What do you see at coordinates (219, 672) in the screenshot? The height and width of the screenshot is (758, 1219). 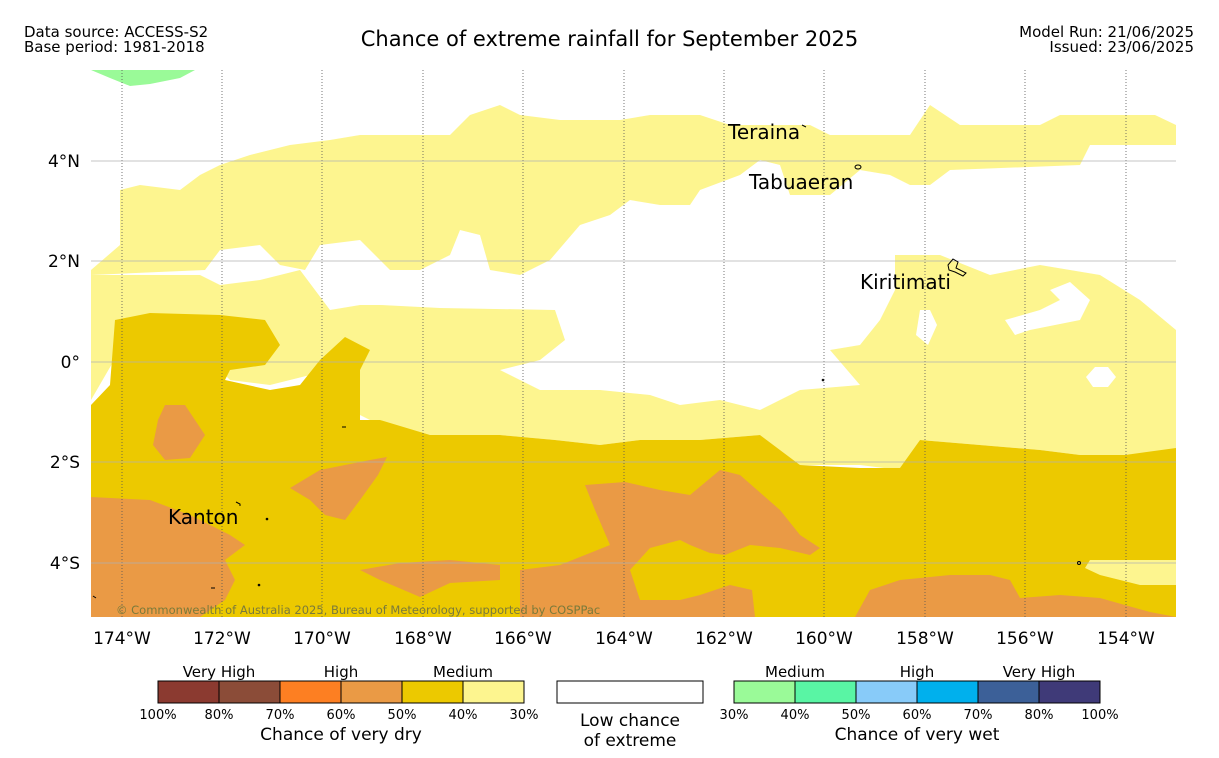 I see `legend-dry-head: Very High` at bounding box center [219, 672].